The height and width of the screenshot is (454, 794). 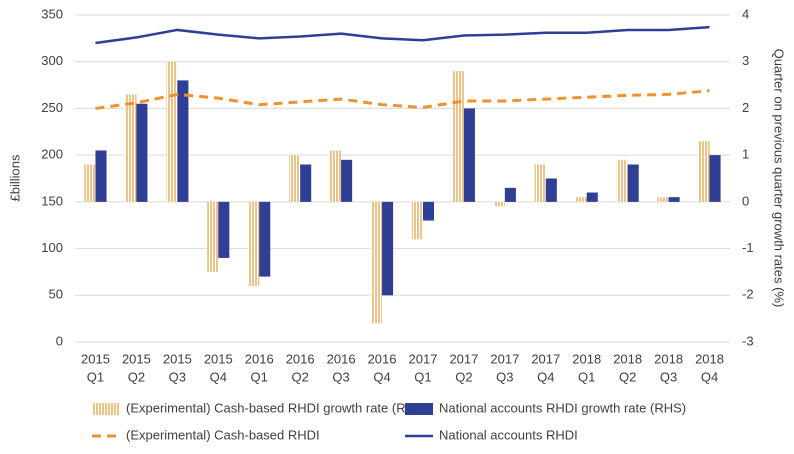 I want to click on y-tick-label: 0, so click(x=59, y=340).